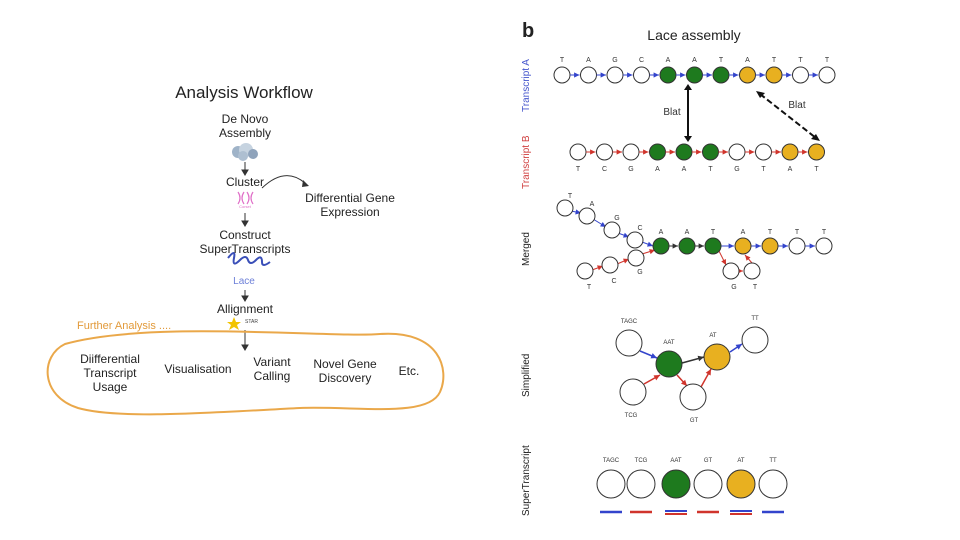  I want to click on blat-arrow-2-head-down, so click(815, 137).